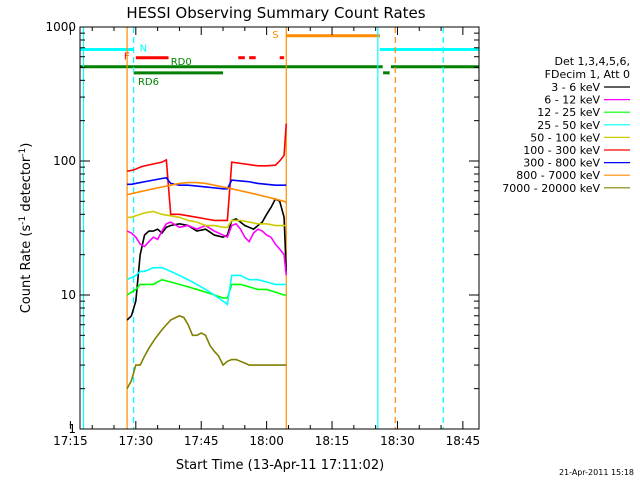 Image resolution: width=640 pixels, height=480 pixels. I want to click on legend-entry-label: 3 - 6 keV, so click(575, 87).